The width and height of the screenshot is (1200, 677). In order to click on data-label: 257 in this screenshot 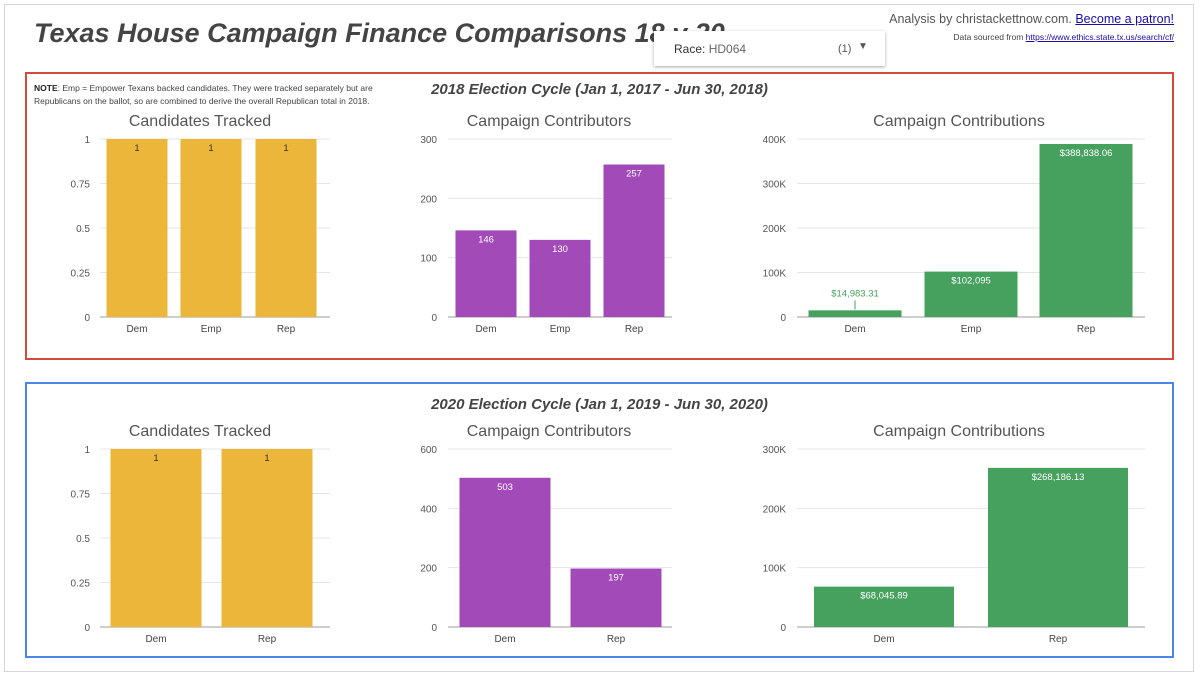, I will do `click(634, 174)`.